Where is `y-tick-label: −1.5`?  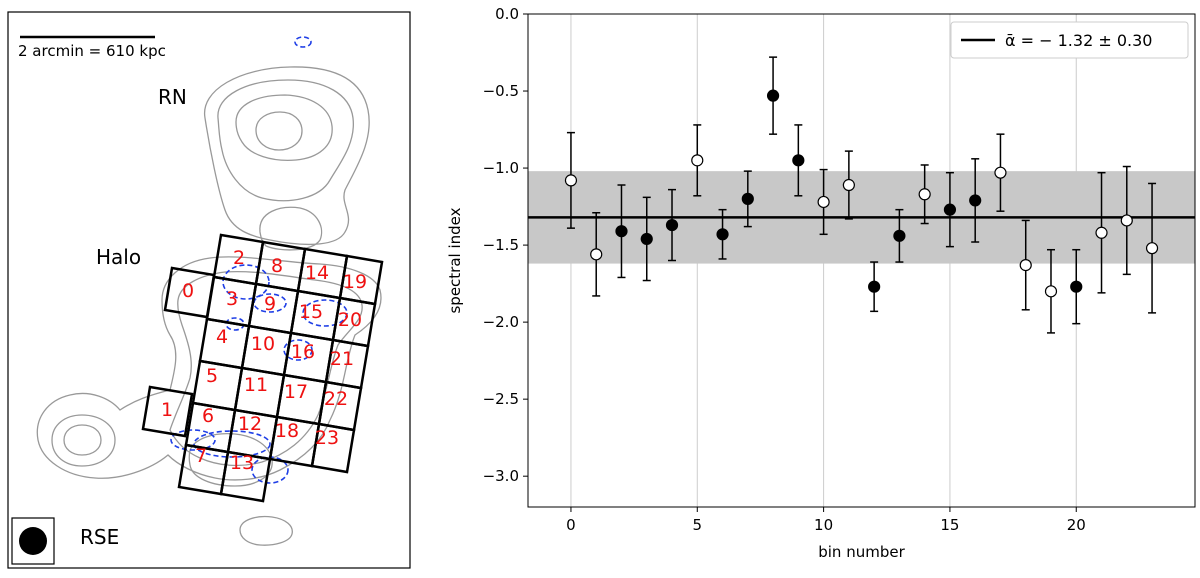
y-tick-label: −1.5 is located at coordinates (501, 245).